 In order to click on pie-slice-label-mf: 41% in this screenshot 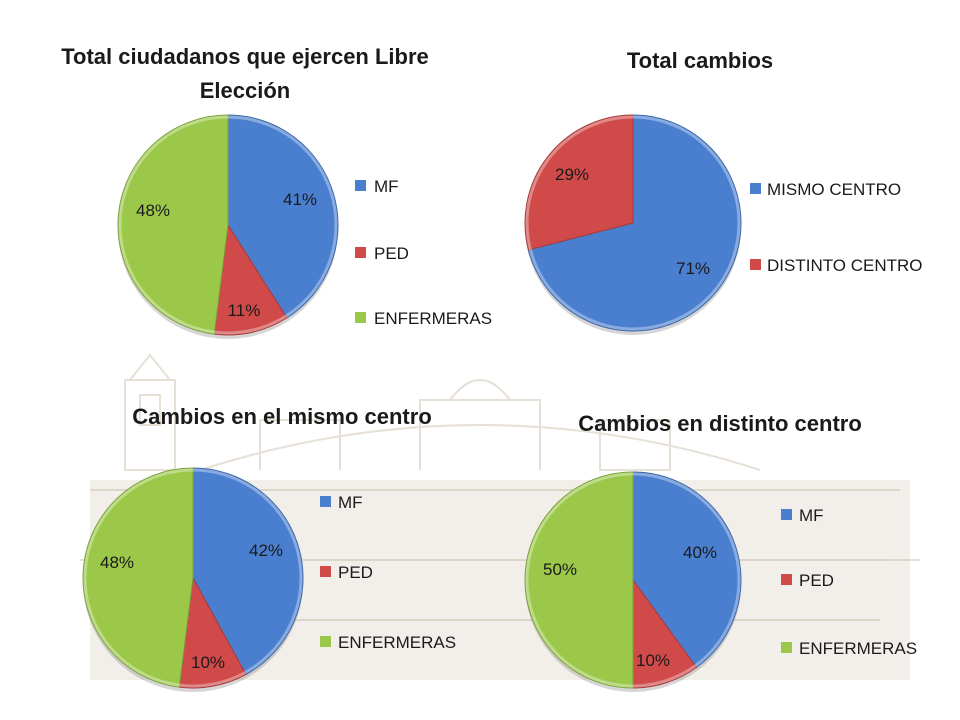, I will do `click(300, 199)`.